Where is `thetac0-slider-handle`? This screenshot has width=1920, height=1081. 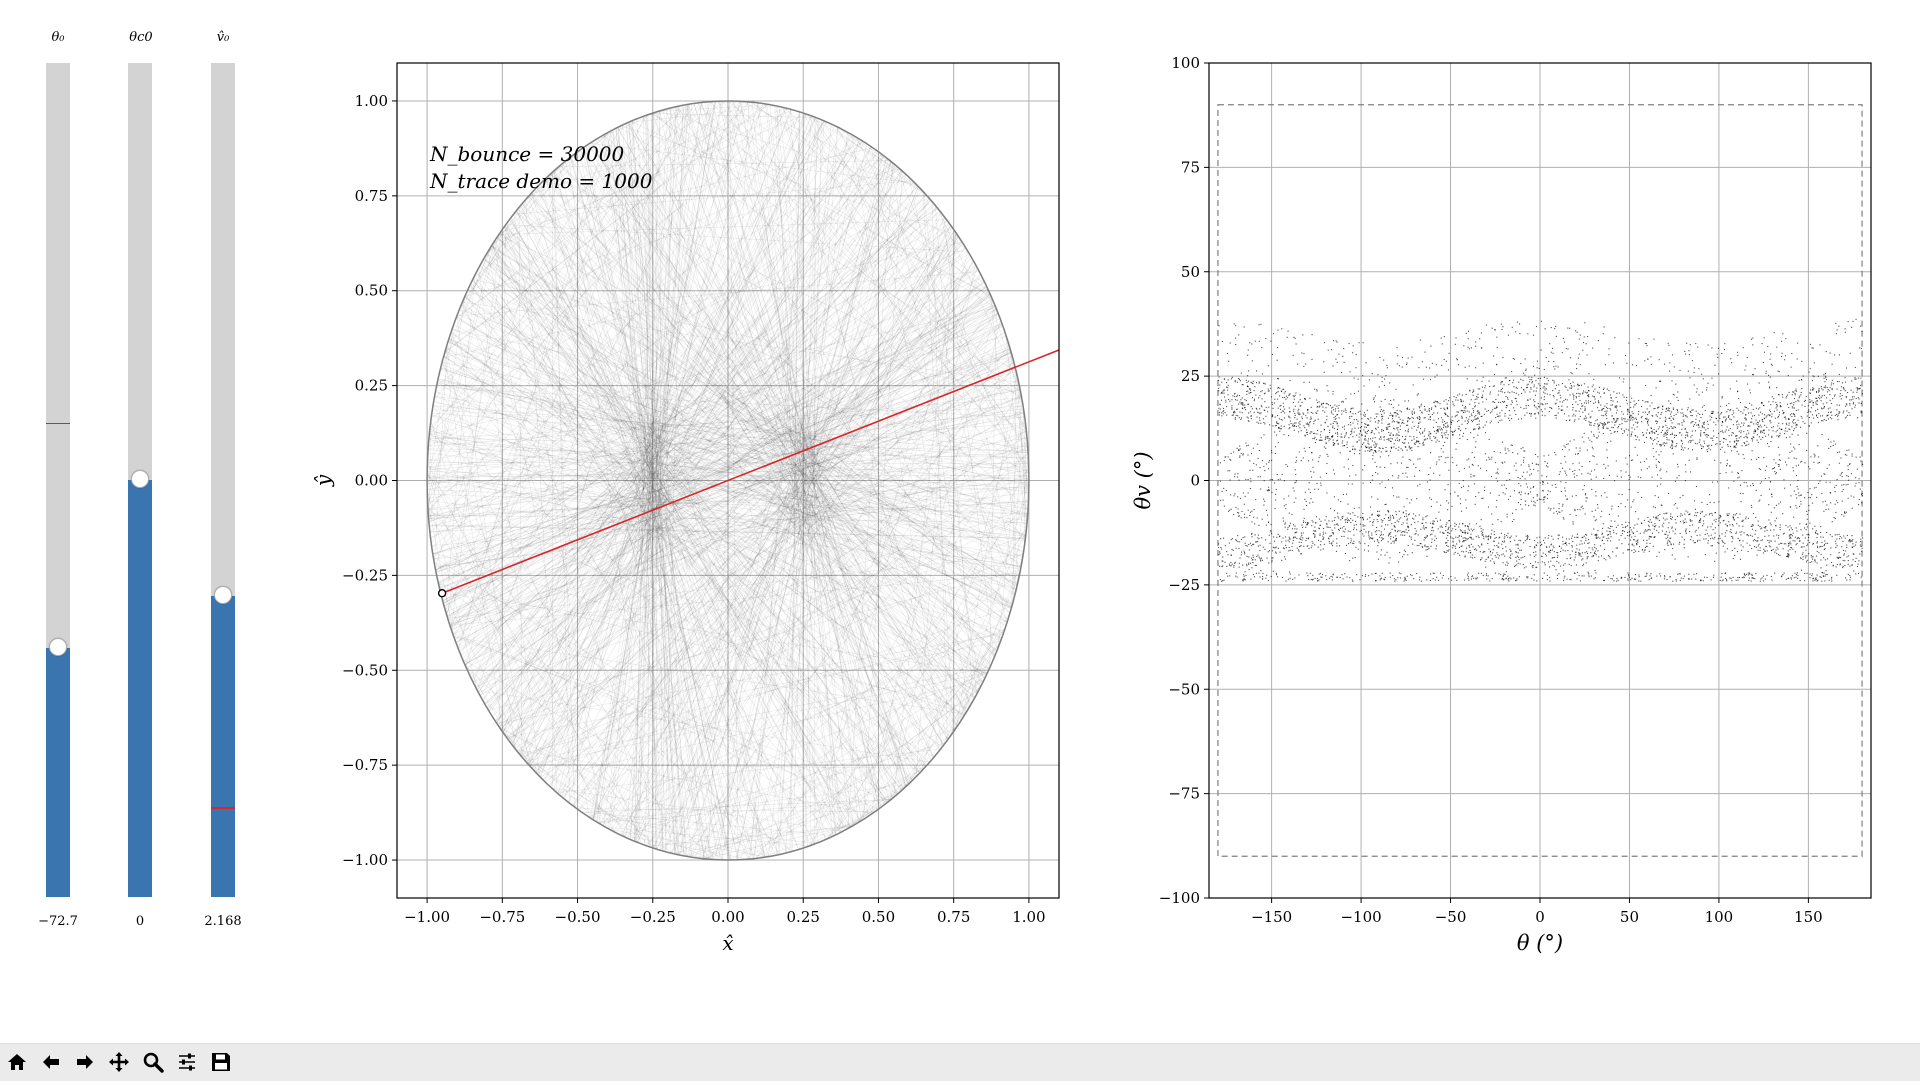
thetac0-slider-handle is located at coordinates (140, 479).